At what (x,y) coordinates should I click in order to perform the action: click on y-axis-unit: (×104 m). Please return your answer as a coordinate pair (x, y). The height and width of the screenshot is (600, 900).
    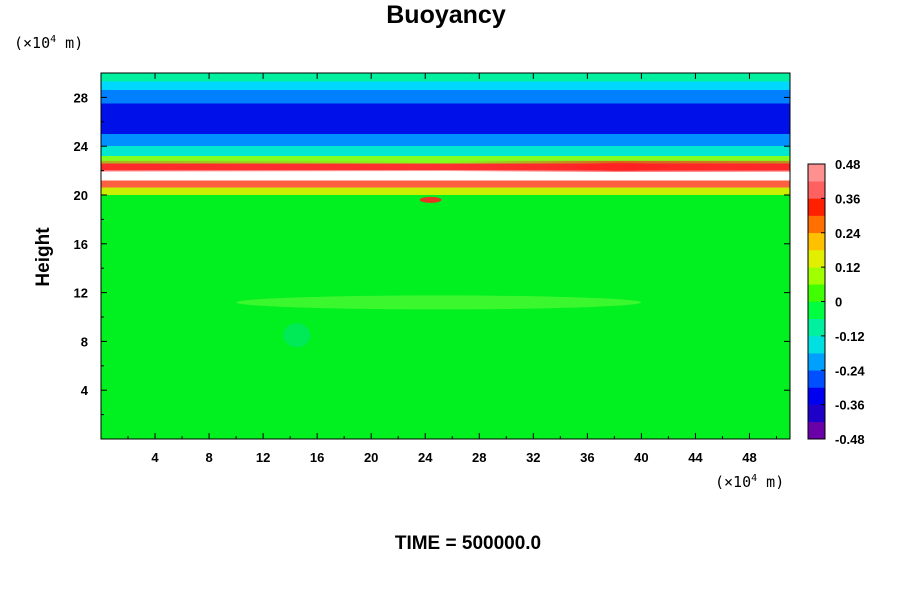
    Looking at the image, I should click on (48, 43).